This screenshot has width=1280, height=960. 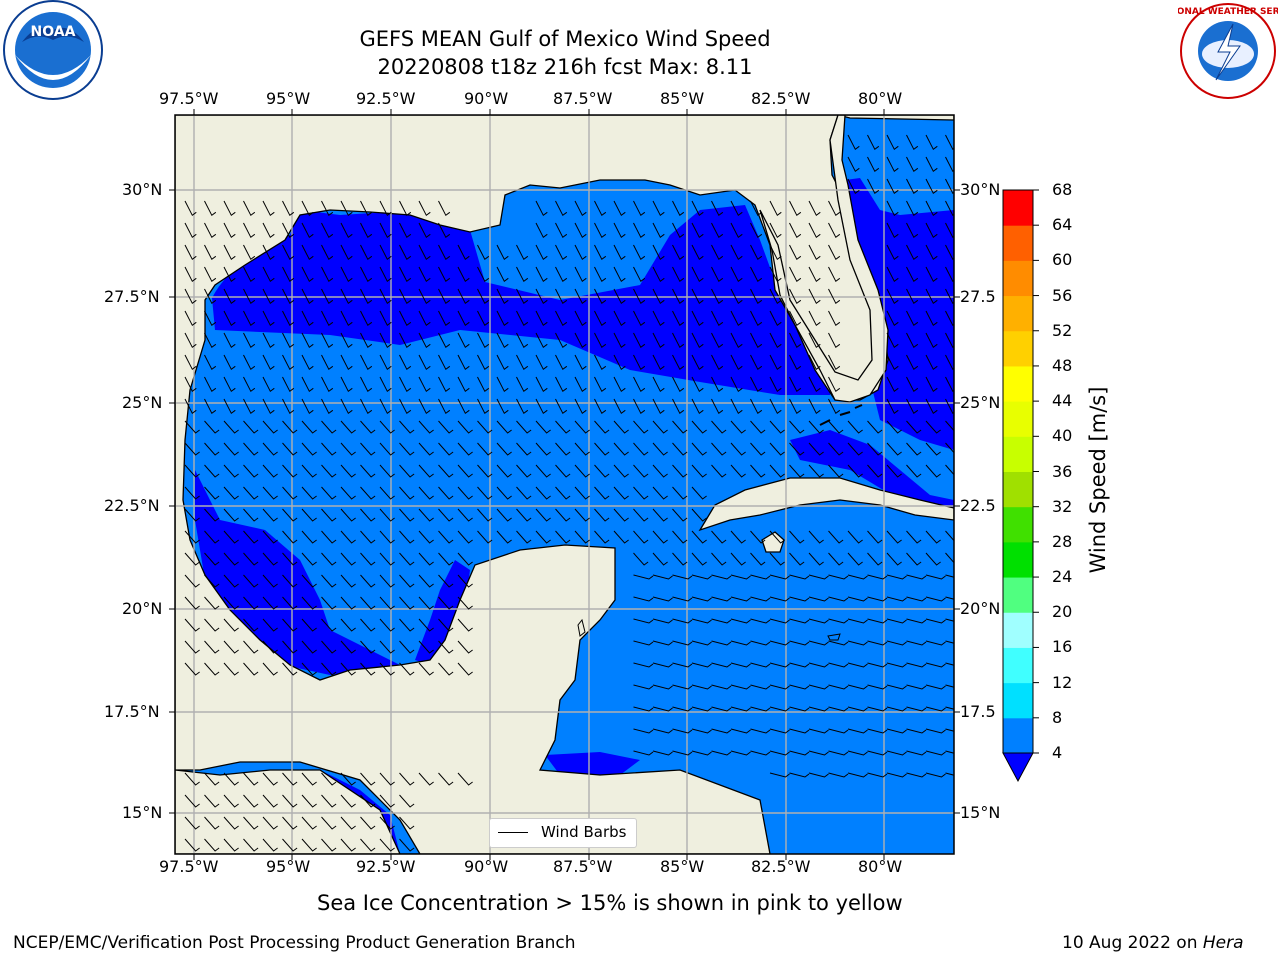 I want to click on colorbar-tick-label: 48, so click(x=1062, y=365).